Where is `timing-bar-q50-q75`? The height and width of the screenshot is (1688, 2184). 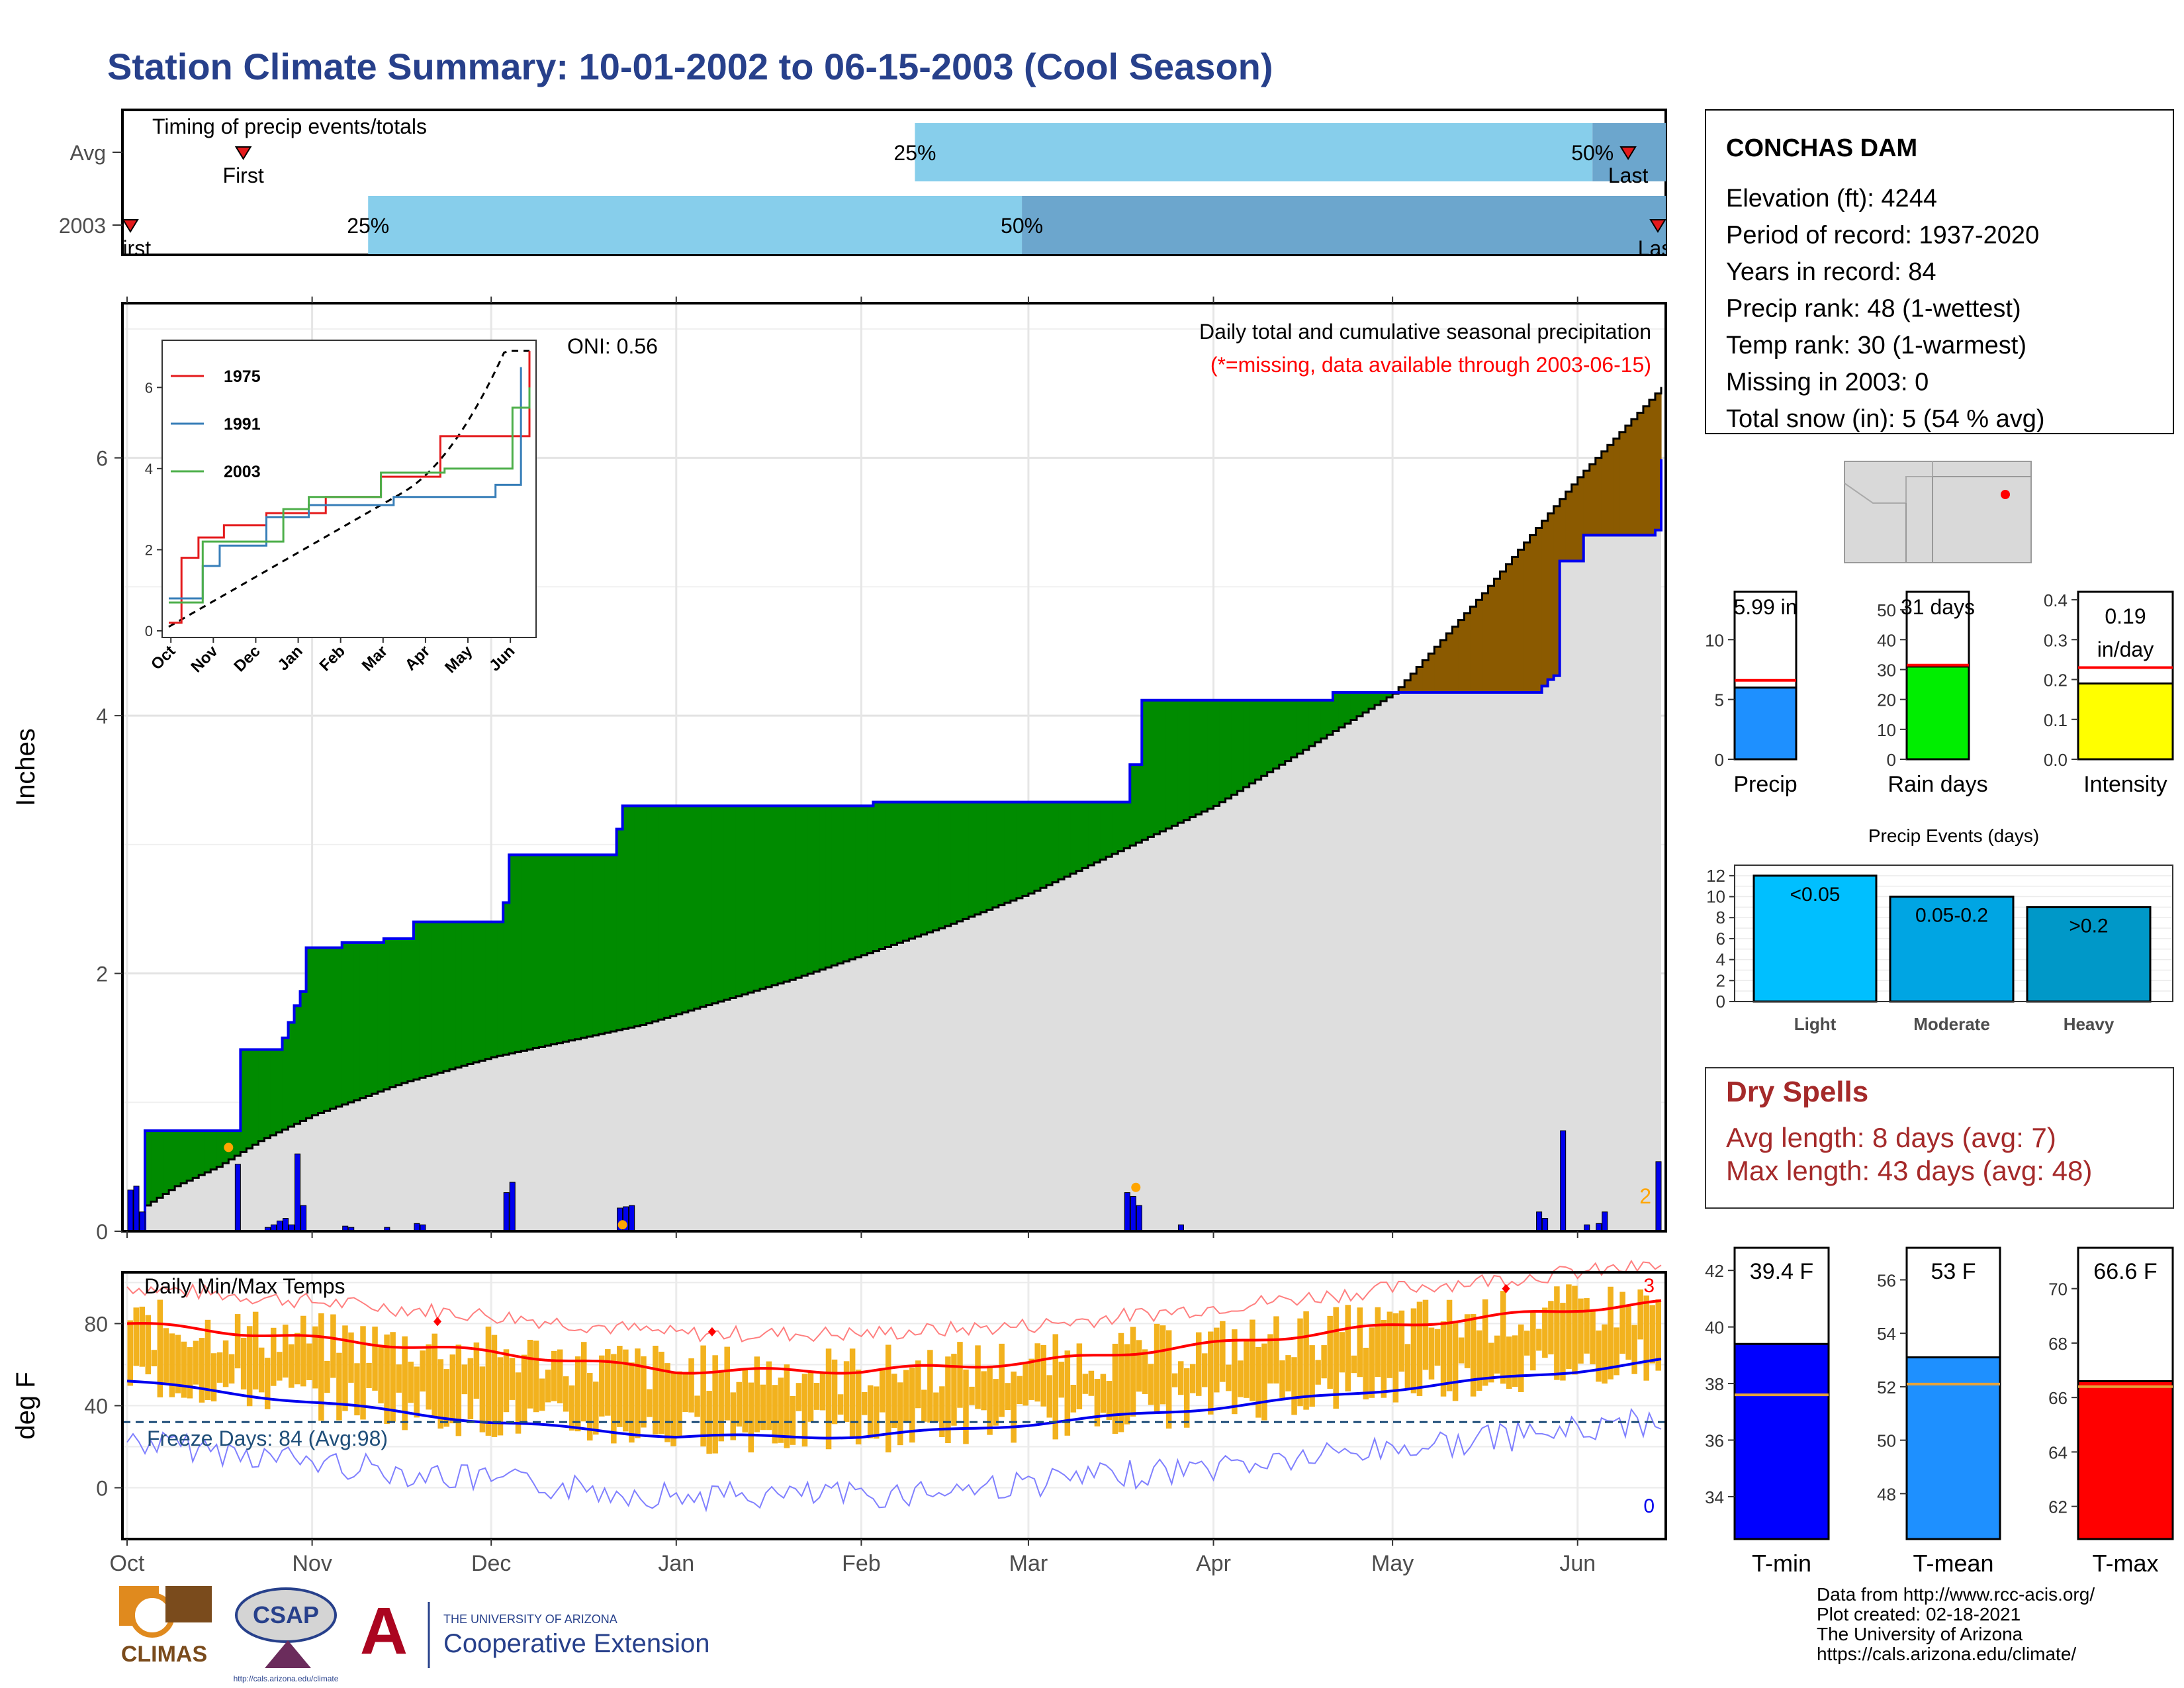 timing-bar-q50-q75 is located at coordinates (1344, 225).